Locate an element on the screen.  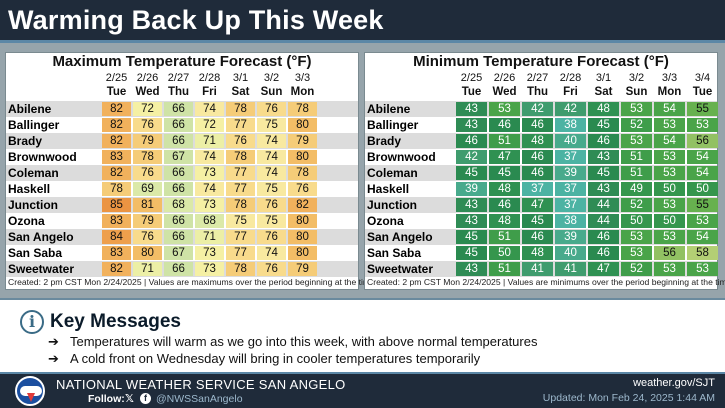
office-name: NATIONAL WEATHER SERVICE SAN ANGELO is located at coordinates (201, 384).